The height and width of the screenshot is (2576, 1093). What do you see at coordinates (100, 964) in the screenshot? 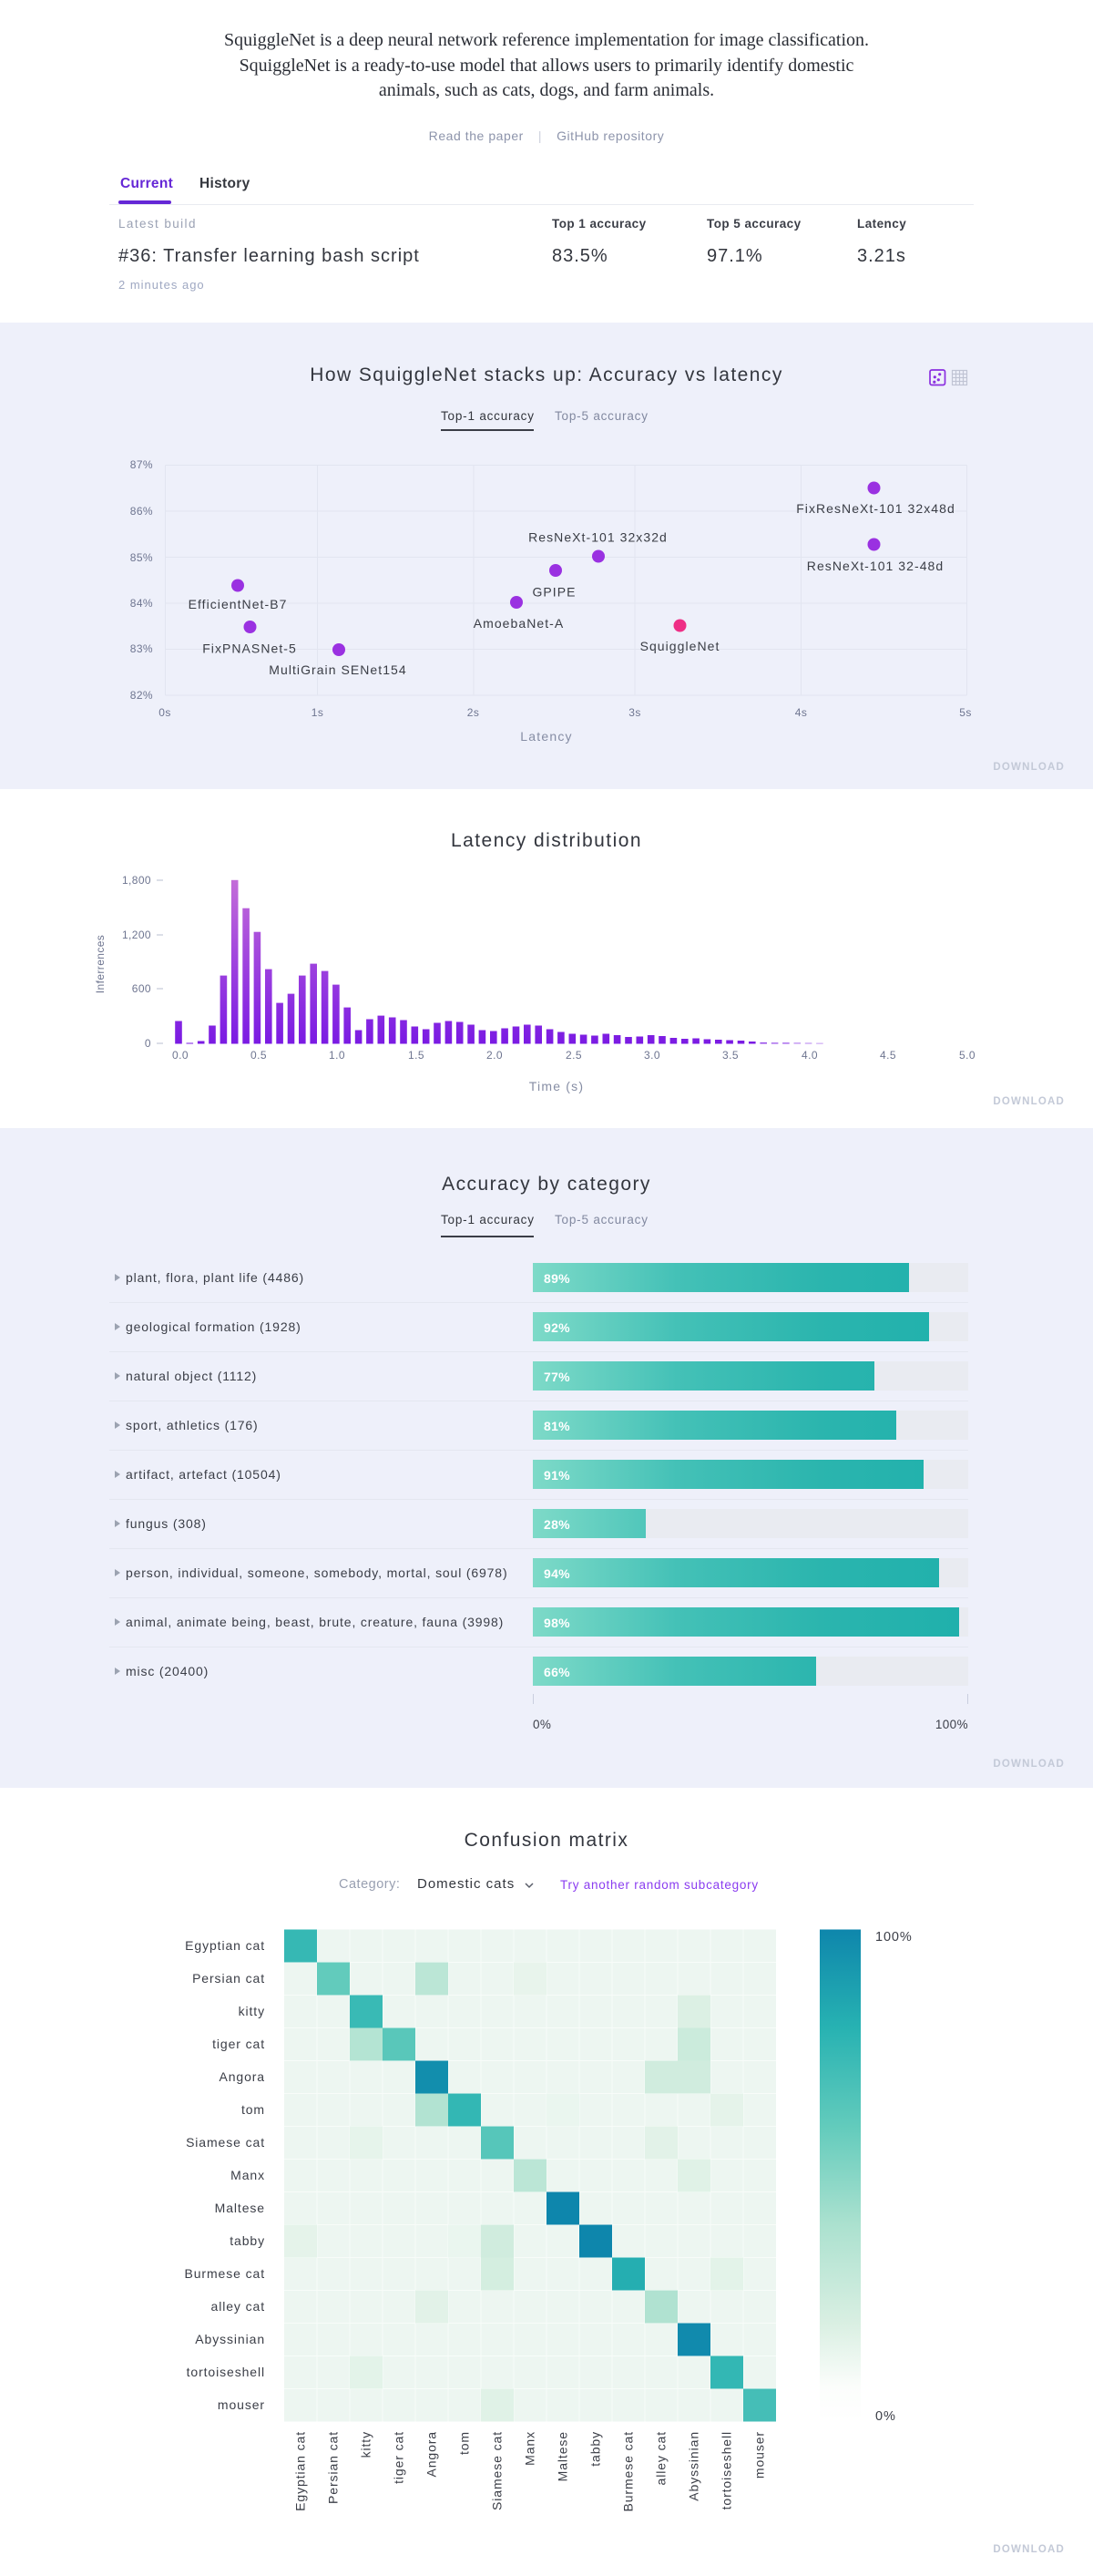
I see `svg-text: Inferrences` at bounding box center [100, 964].